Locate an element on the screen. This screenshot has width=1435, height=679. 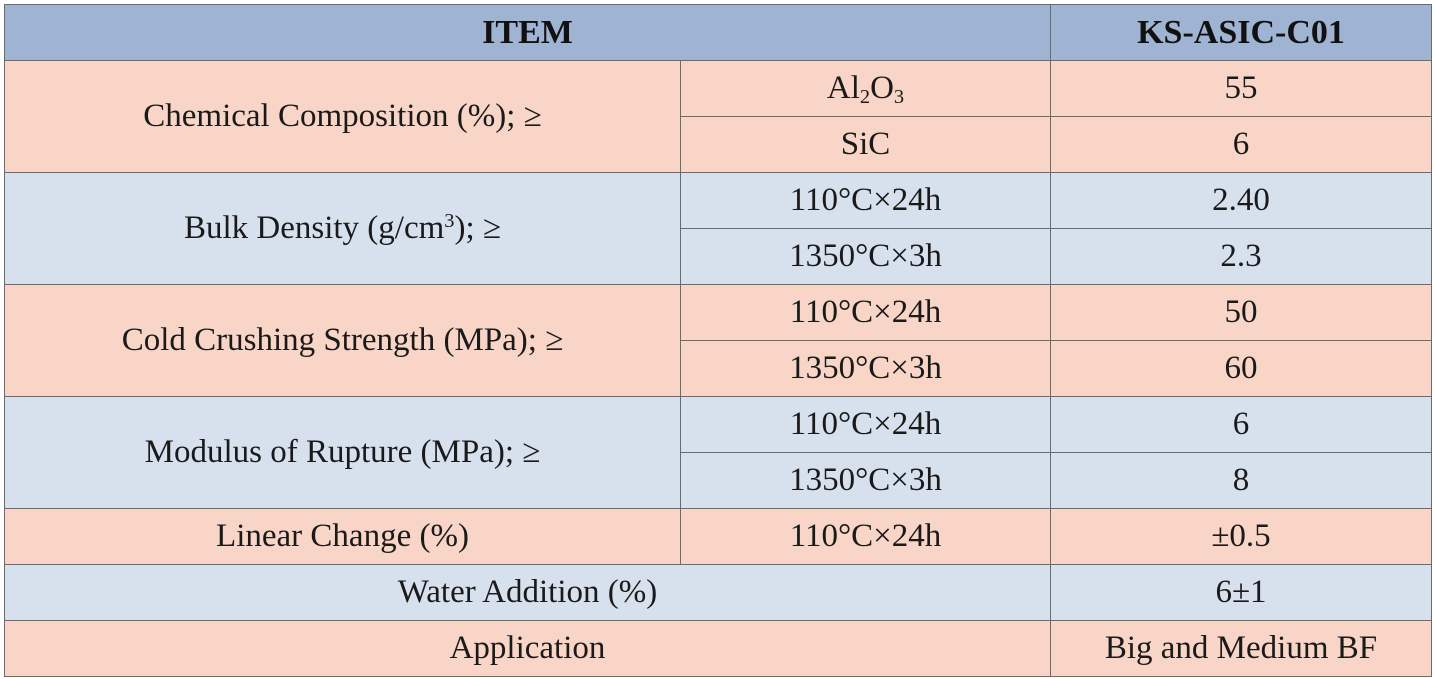
al2o3-value: 55 is located at coordinates (1241, 88).